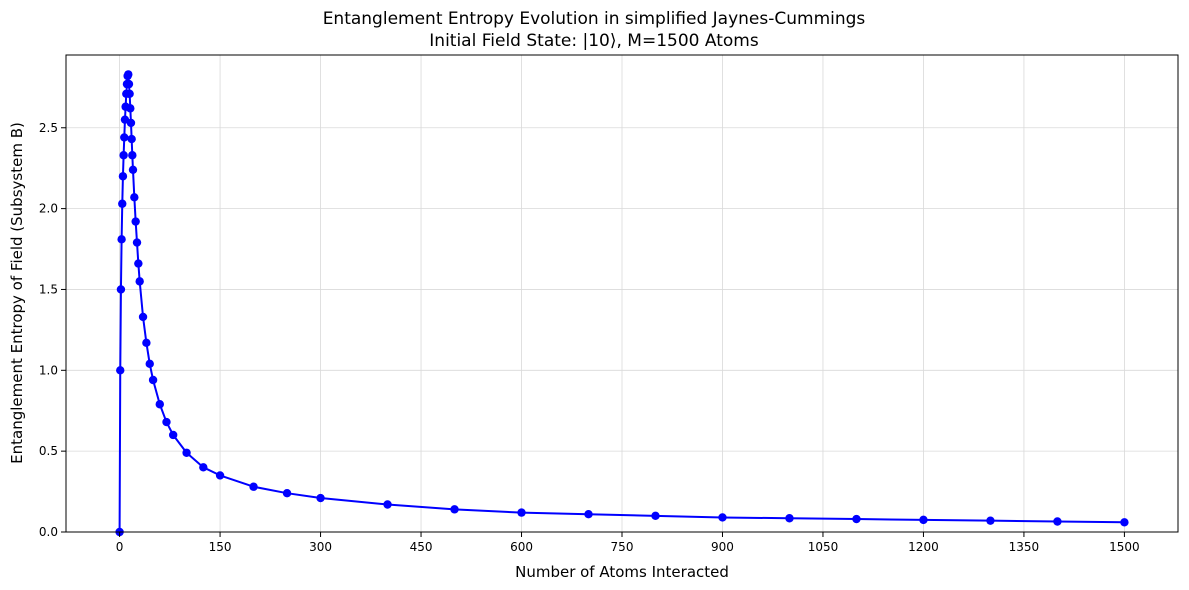 This screenshot has width=1189, height=590. What do you see at coordinates (1024, 547) in the screenshot?
I see `x-tick-label: 1350` at bounding box center [1024, 547].